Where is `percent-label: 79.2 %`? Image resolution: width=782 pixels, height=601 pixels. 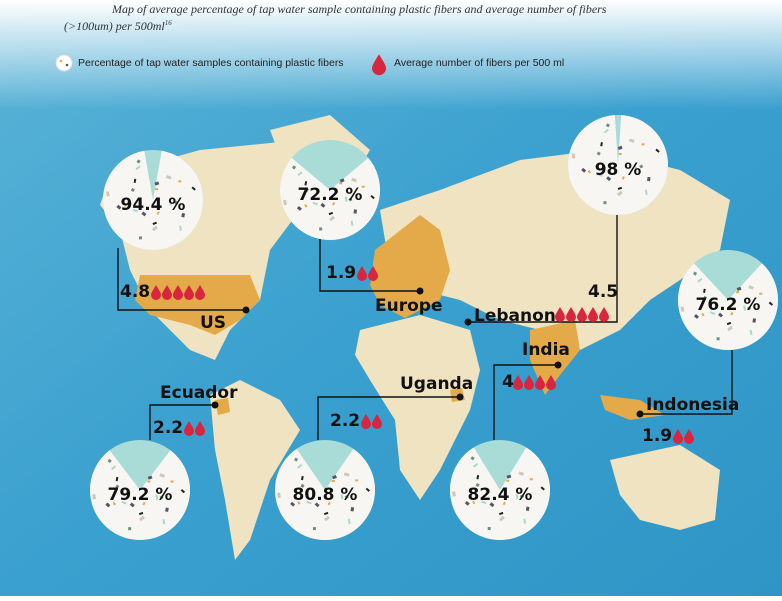 percent-label: 79.2 % is located at coordinates (140, 495).